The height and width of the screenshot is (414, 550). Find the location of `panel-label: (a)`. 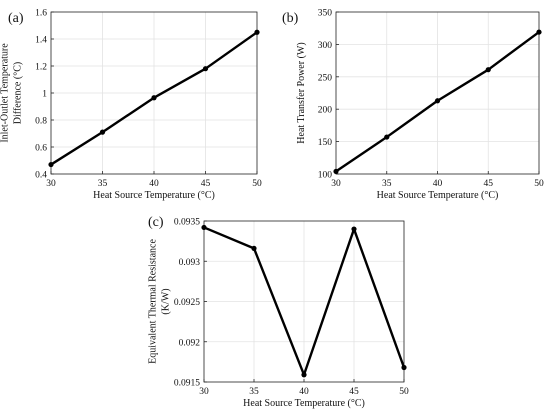

panel-label: (a) is located at coordinates (16, 18).